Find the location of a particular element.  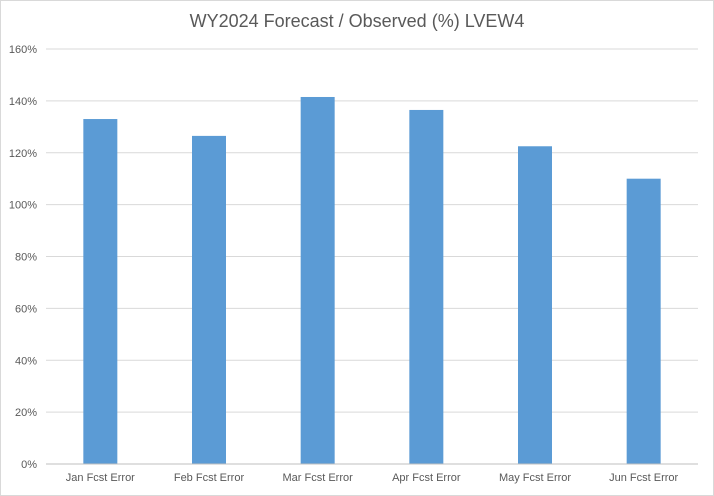

x-tick-label: May Fcst Error is located at coordinates (535, 478).